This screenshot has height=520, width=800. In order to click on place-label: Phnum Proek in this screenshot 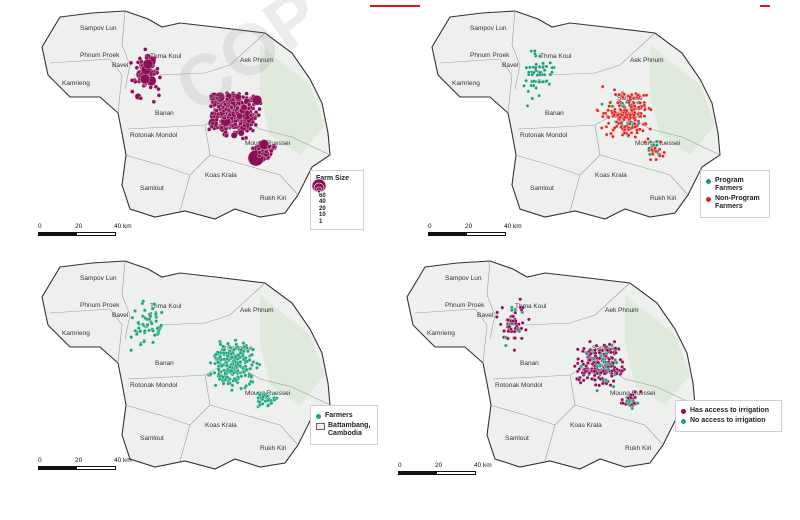, I will do `click(490, 55)`.